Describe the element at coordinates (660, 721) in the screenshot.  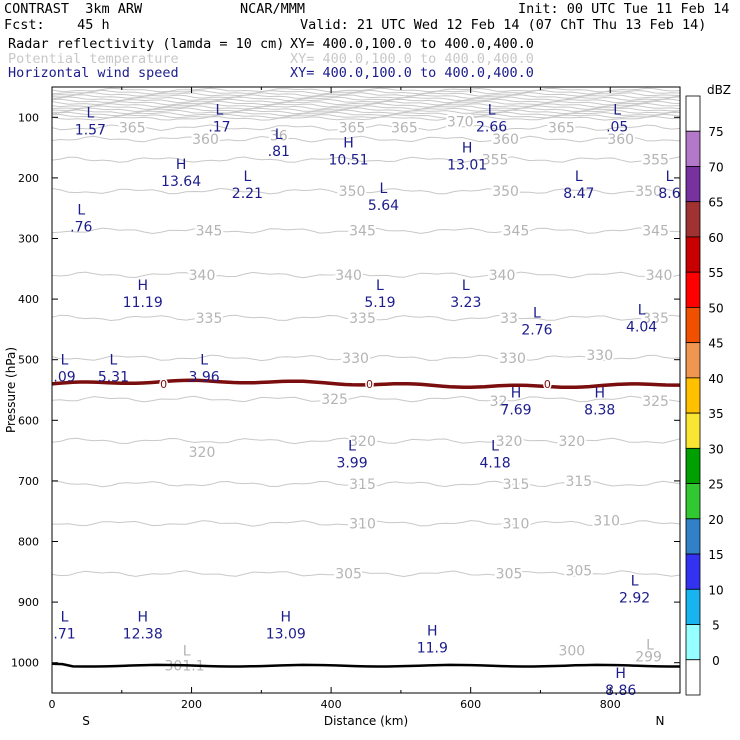
I see `x-end-label-north: N` at that location.